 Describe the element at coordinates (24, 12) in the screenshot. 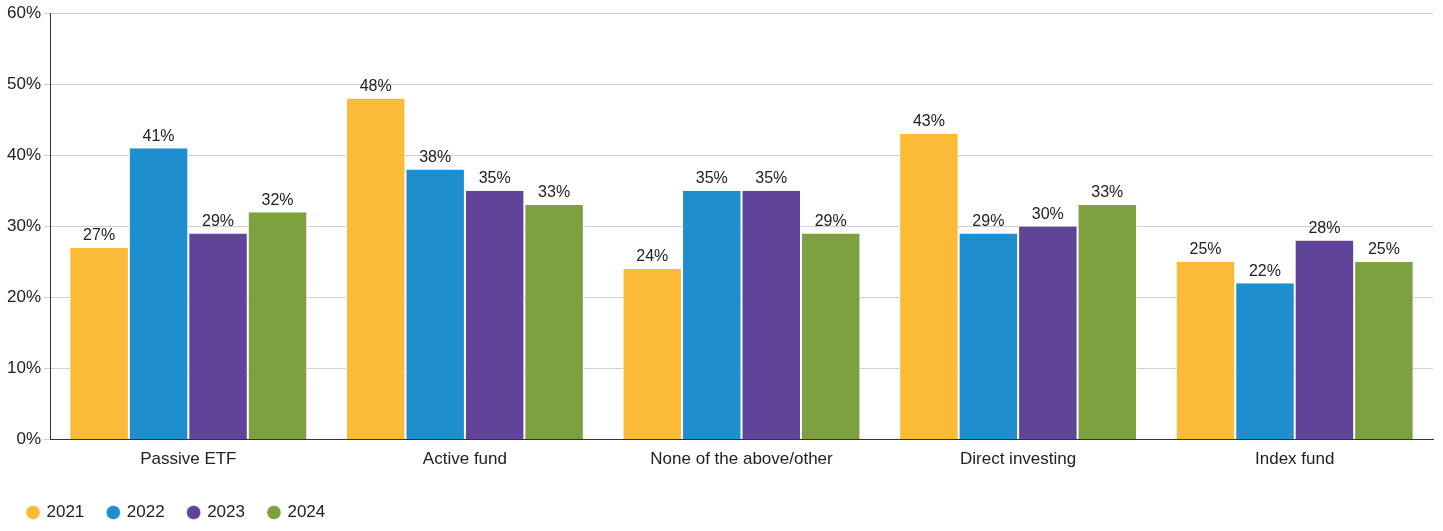

I see `y-tick-label: 60%` at that location.